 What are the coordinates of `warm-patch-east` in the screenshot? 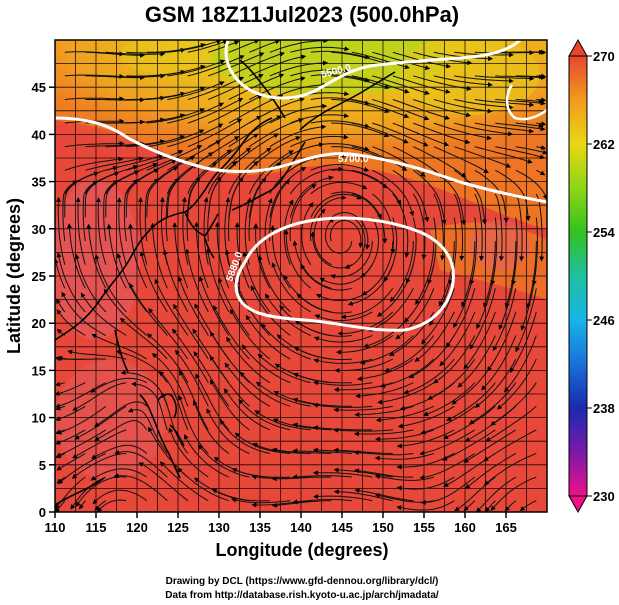 It's located at (500, 245).